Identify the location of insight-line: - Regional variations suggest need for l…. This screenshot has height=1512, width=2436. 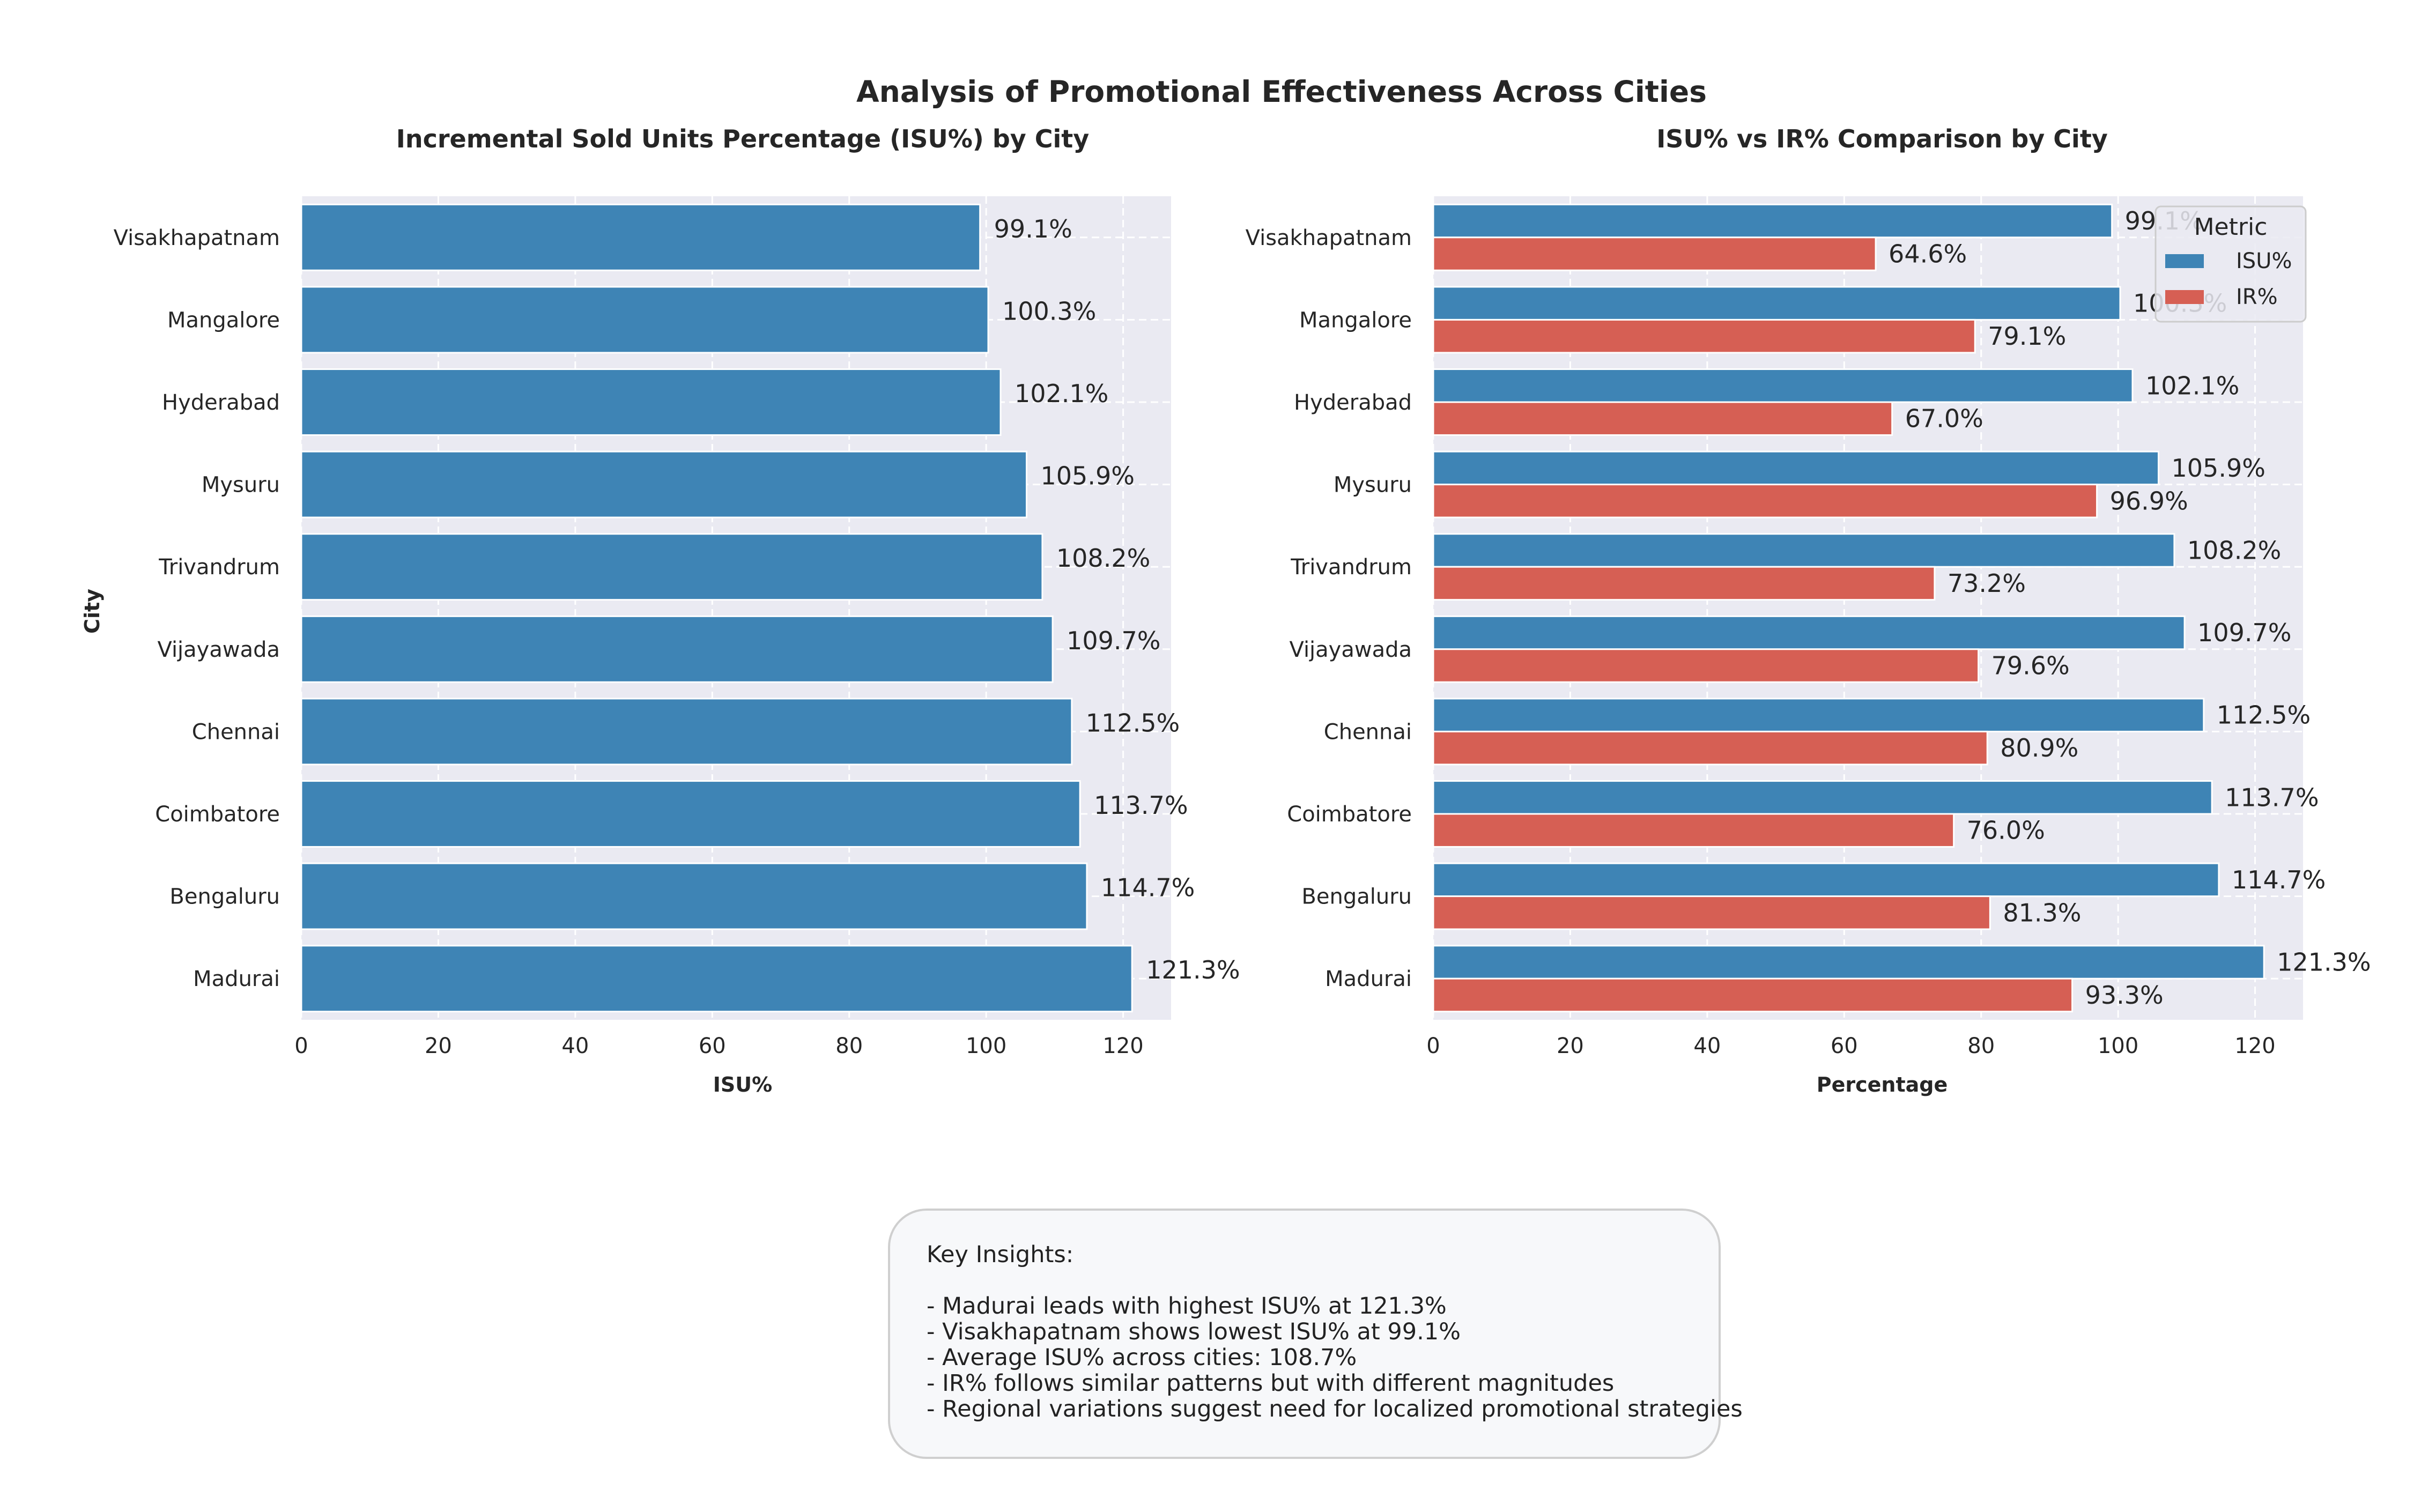
(1335, 1409).